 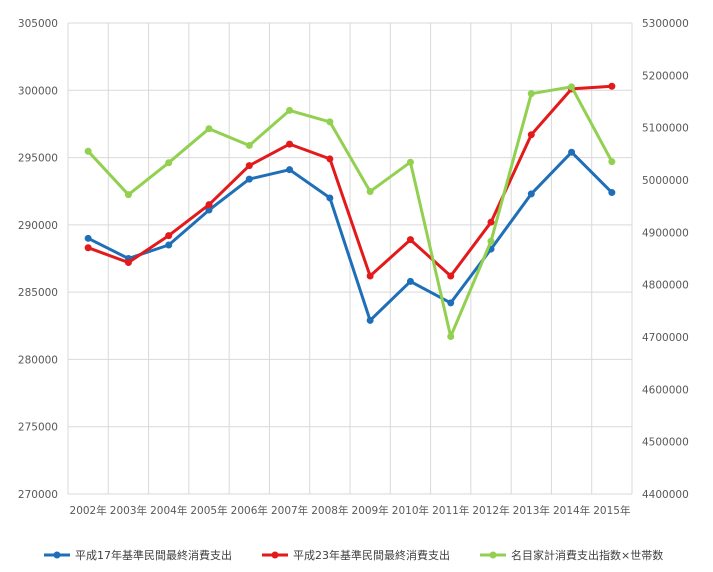 What do you see at coordinates (38, 24) in the screenshot?
I see `left-tick-label: 305000` at bounding box center [38, 24].